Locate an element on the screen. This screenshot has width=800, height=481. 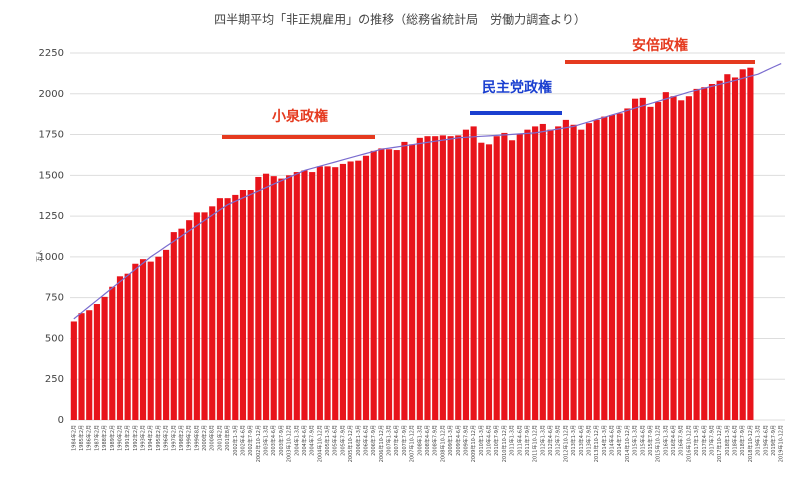
x-tick-label: 1990年2月 is located at coordinates (119, 438).